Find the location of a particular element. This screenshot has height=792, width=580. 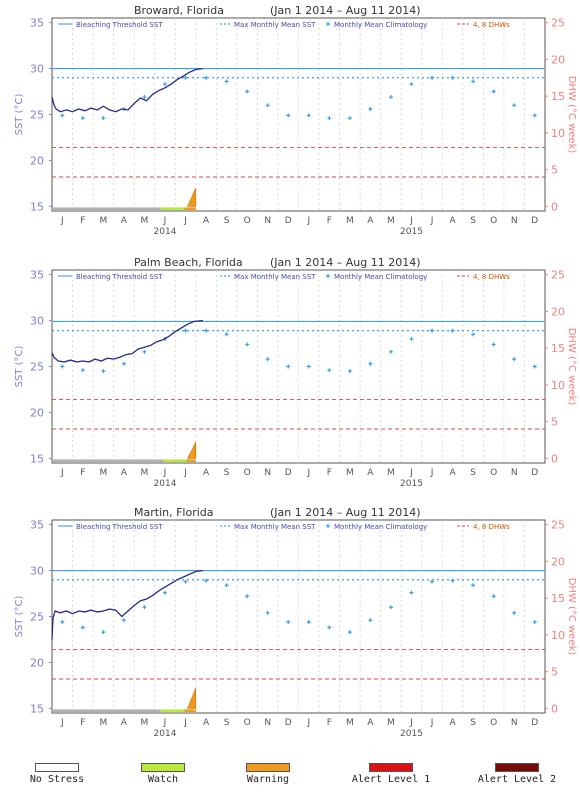

month-tick-label: O is located at coordinates (247, 473).